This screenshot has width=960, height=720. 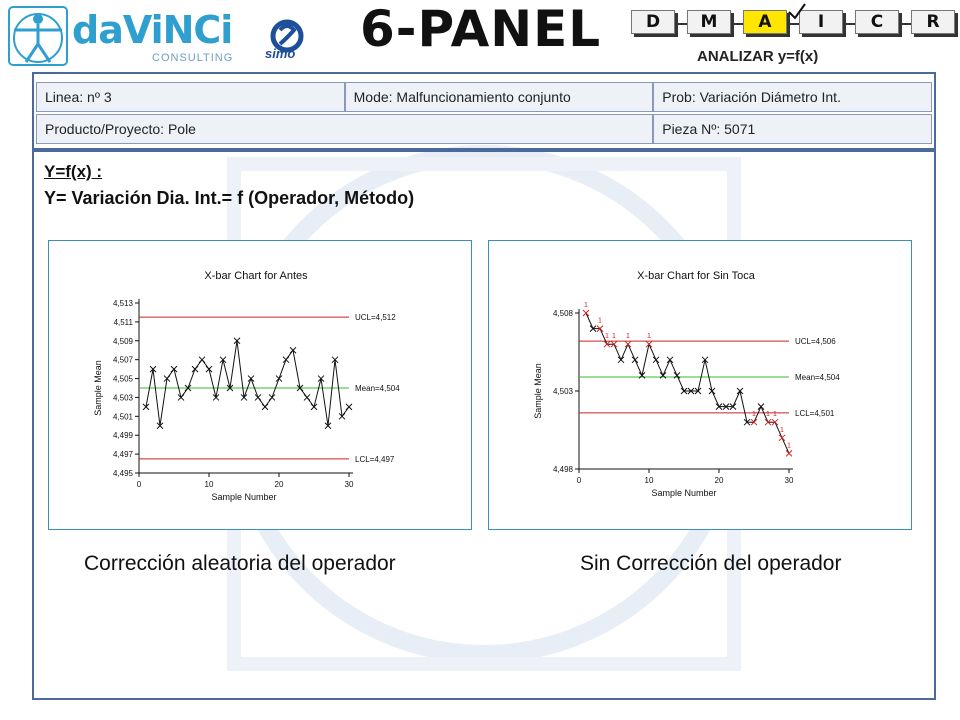 What do you see at coordinates (683, 493) in the screenshot?
I see `x-axis-label: Sample Number` at bounding box center [683, 493].